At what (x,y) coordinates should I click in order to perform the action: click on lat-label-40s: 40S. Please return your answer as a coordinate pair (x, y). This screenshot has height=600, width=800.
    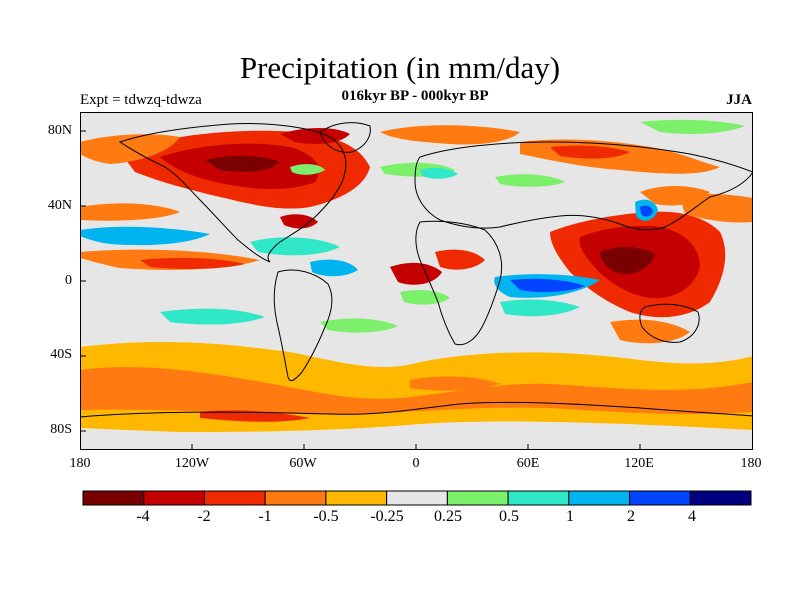
    Looking at the image, I should click on (61, 354).